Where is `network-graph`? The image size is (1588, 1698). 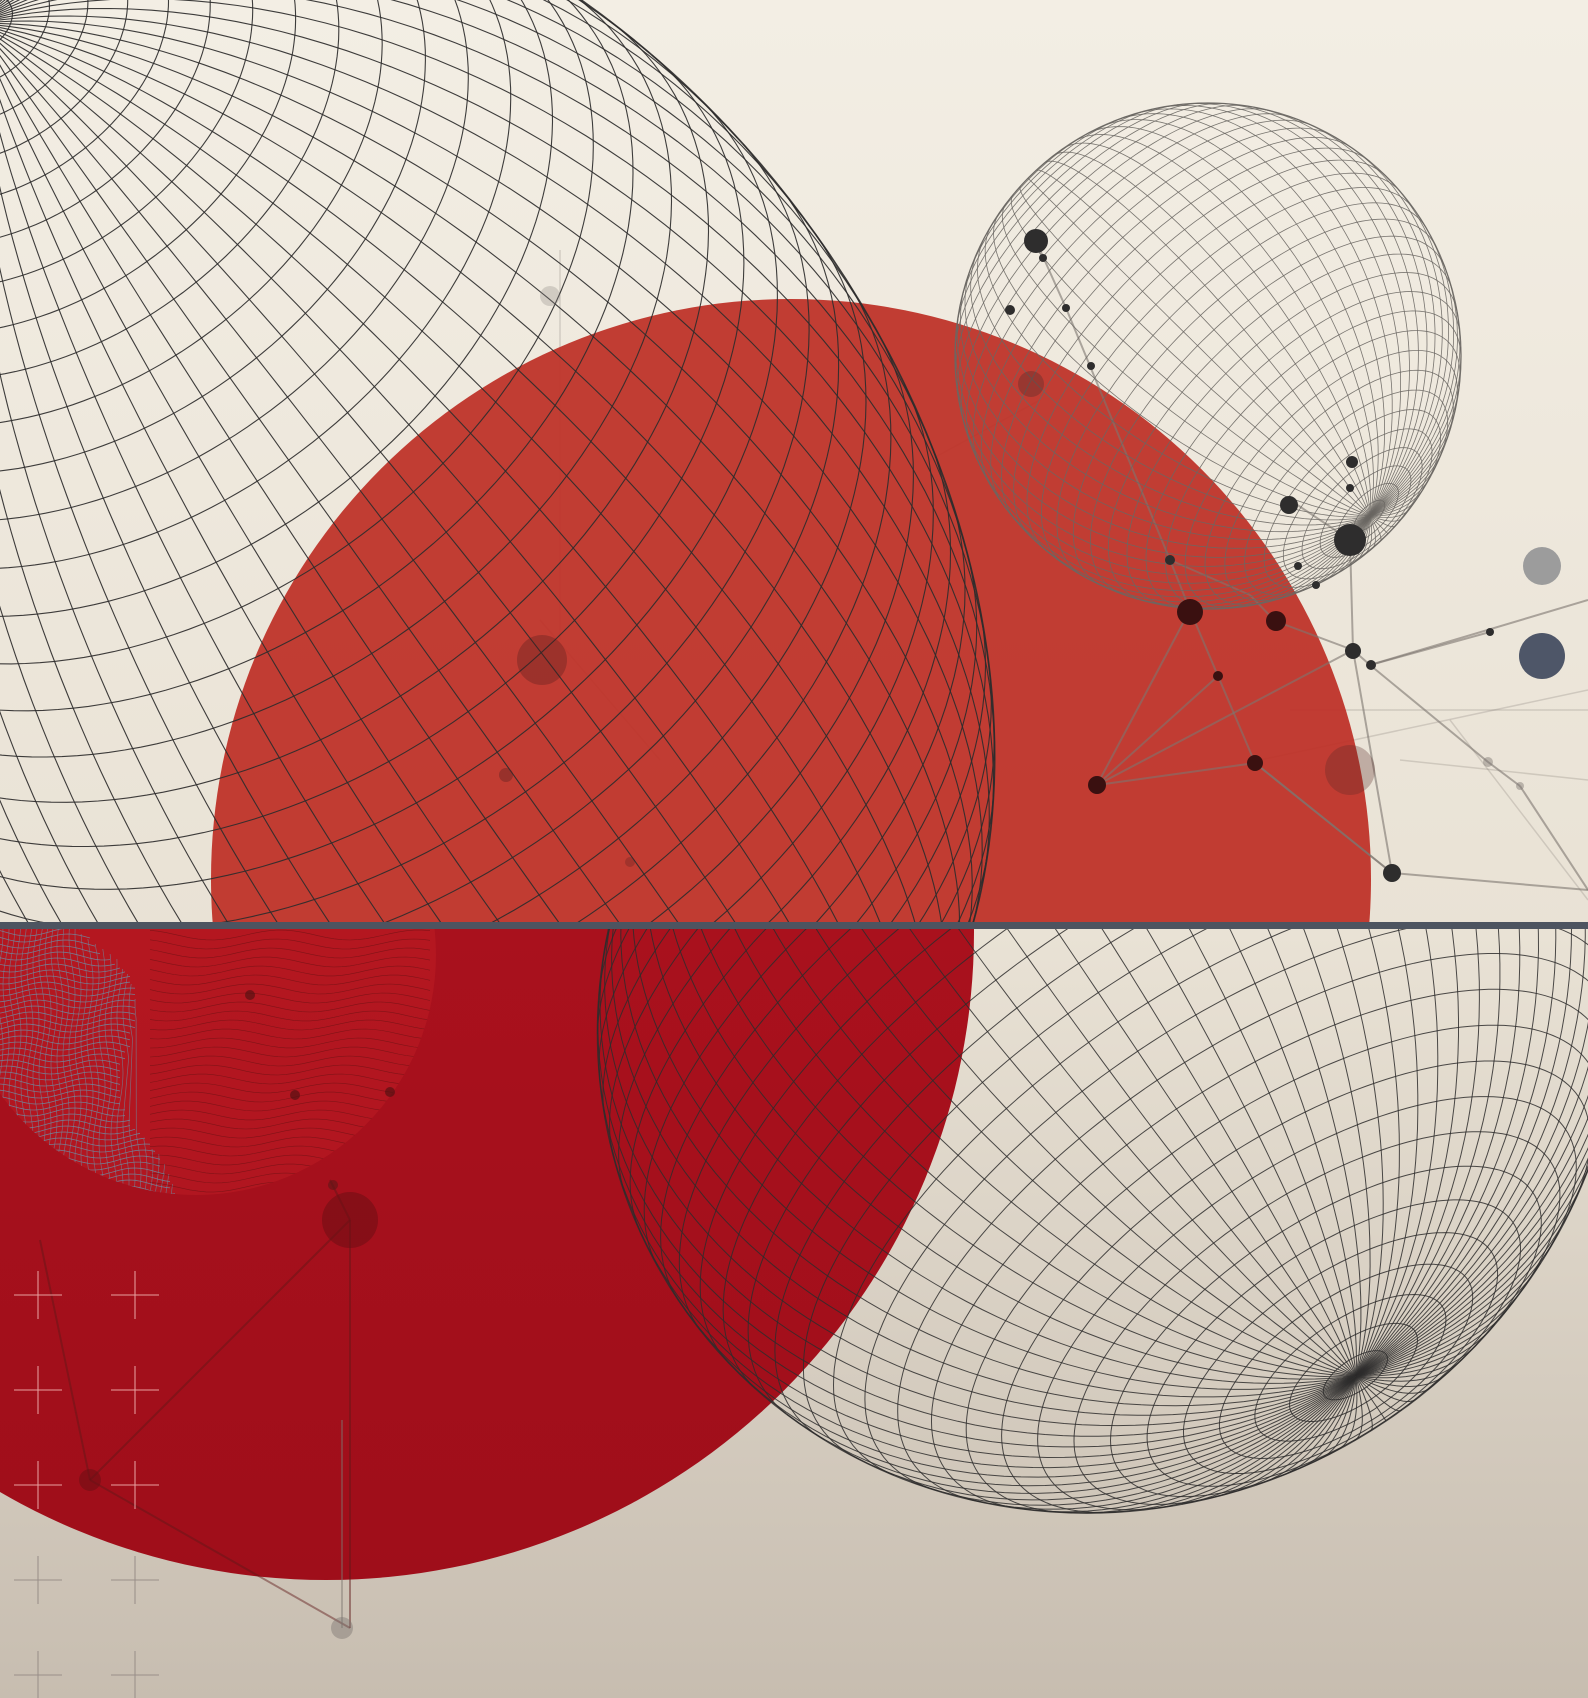 network-graph is located at coordinates (1311, 565).